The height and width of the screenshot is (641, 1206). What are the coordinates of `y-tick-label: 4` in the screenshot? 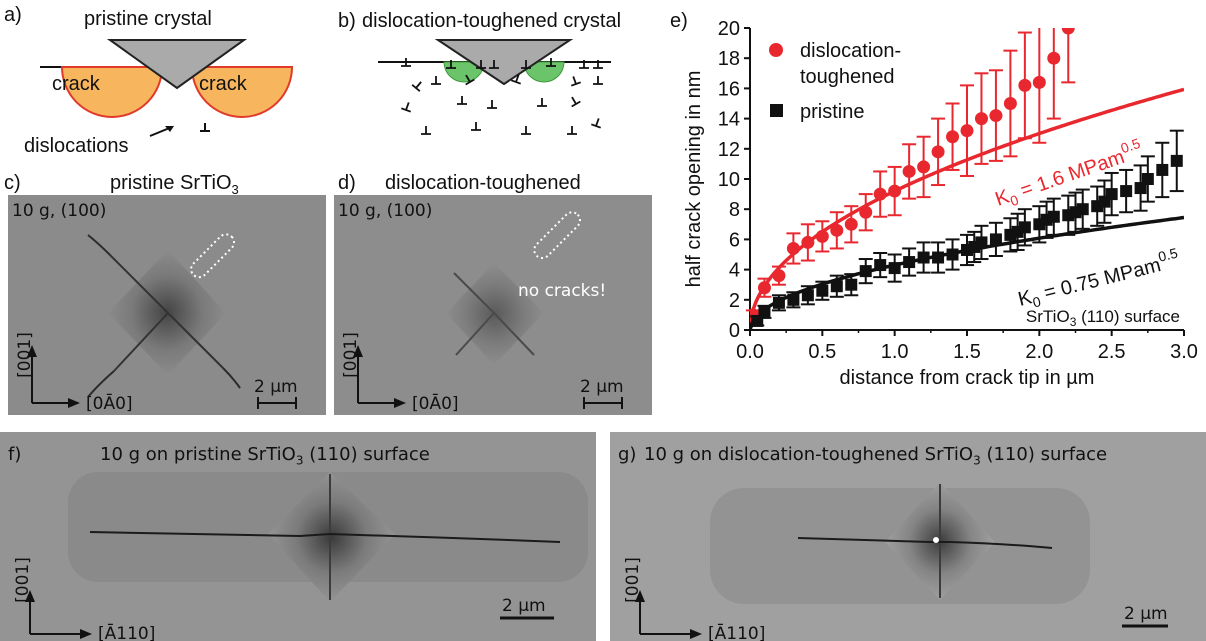 It's located at (734, 271).